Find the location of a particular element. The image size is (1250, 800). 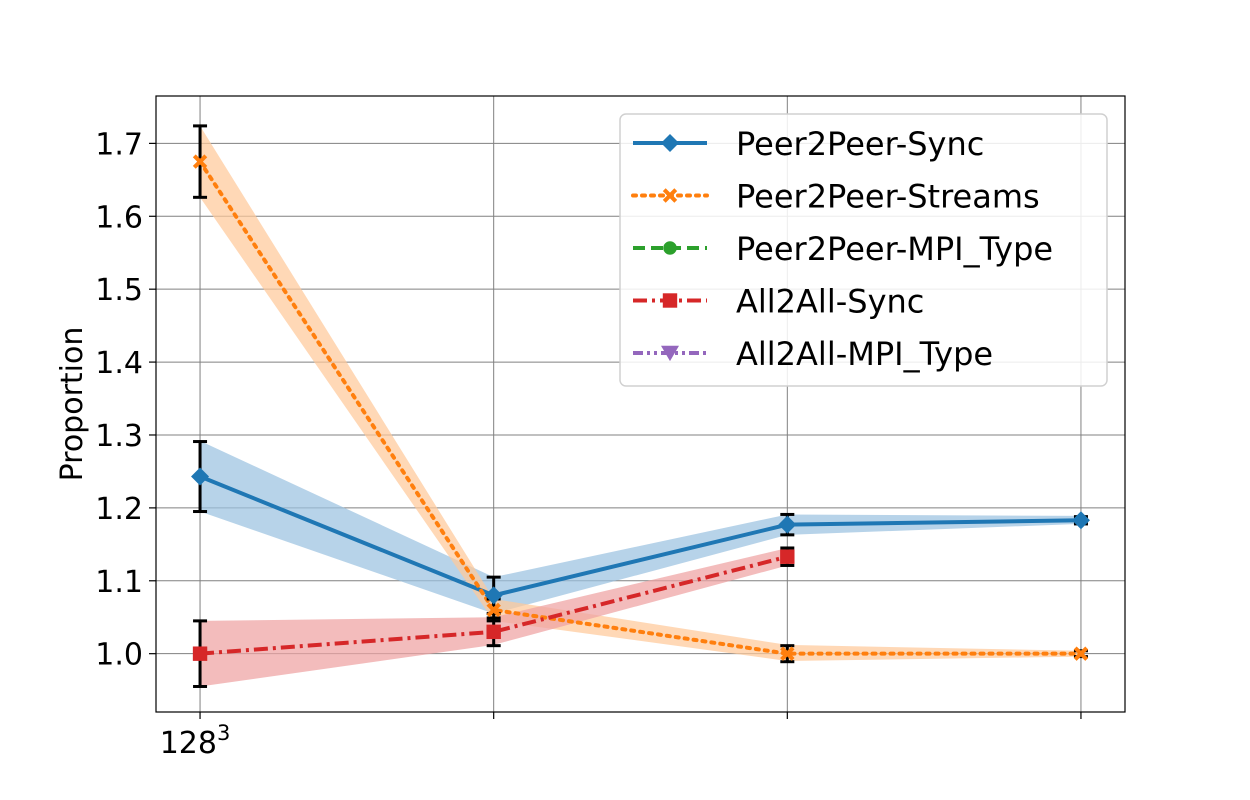

y-tick-label-6: 1.6 is located at coordinates (119, 217).